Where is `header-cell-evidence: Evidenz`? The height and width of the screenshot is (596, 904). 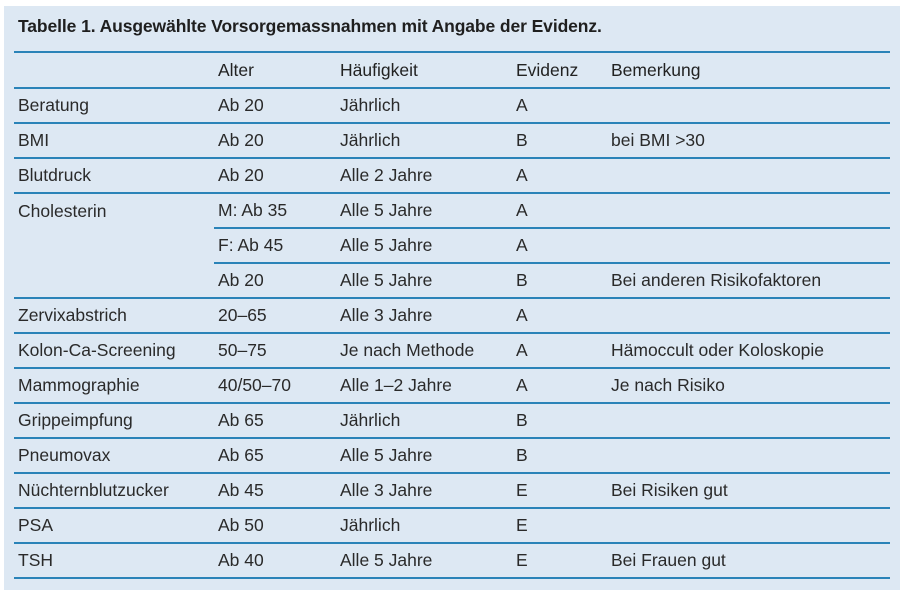 header-cell-evidence: Evidenz is located at coordinates (559, 70).